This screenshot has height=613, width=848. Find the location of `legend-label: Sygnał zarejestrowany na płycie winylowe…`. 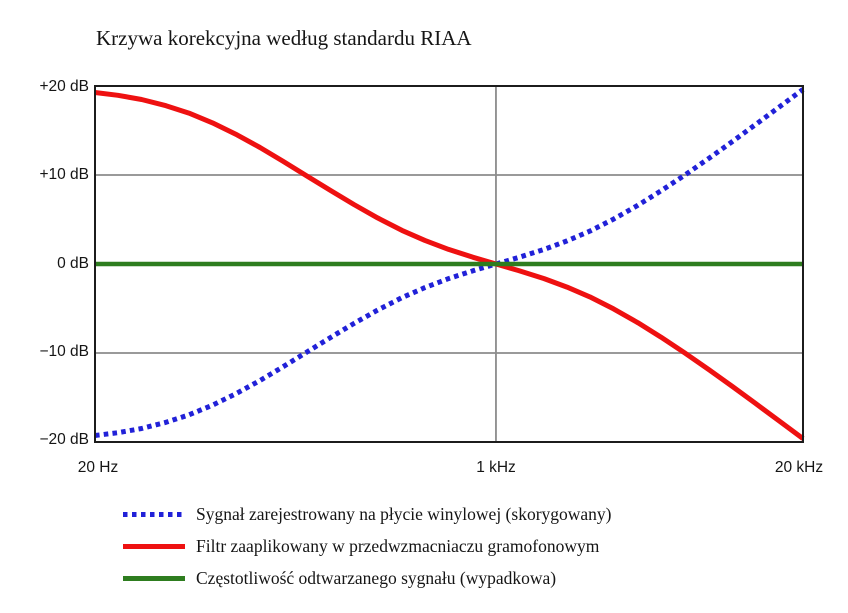

legend-label: Sygnał zarejestrowany na płycie winylowe… is located at coordinates (404, 513).